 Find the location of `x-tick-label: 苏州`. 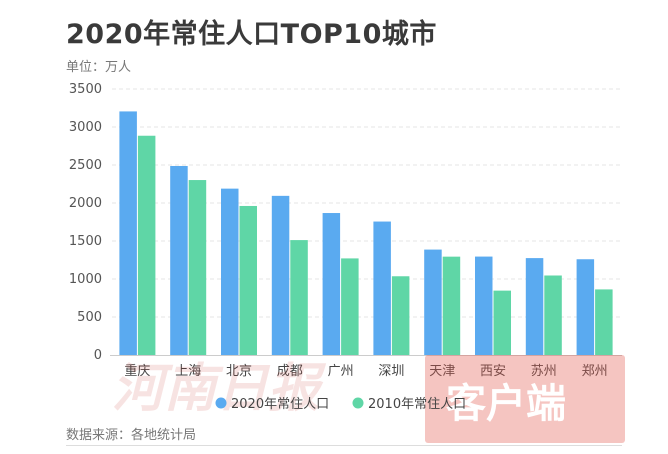

x-tick-label: 苏州 is located at coordinates (544, 371).